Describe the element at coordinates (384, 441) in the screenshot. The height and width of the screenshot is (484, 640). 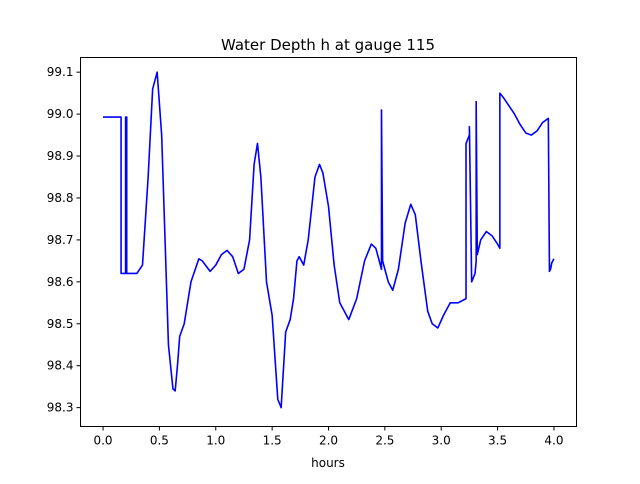
I see `x-tick-label: 2.5` at that location.